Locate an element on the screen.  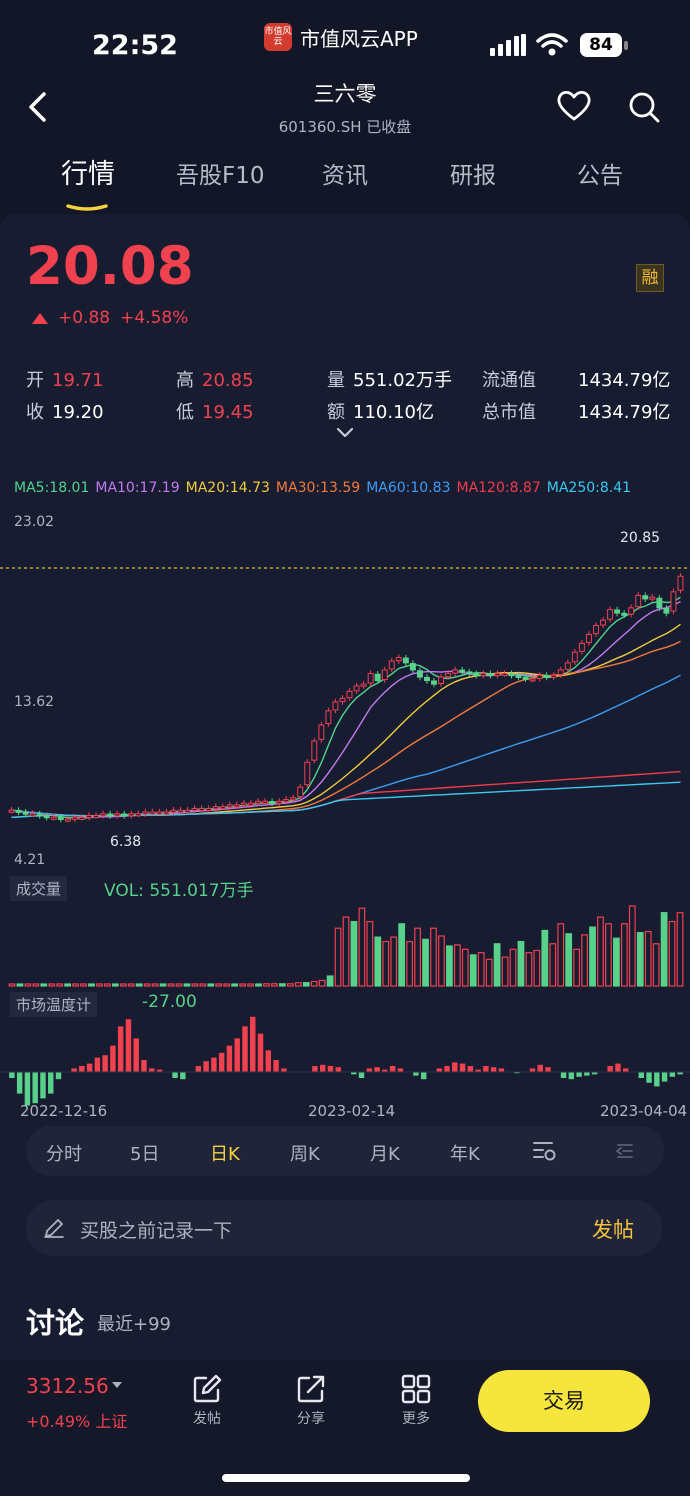
post-composer: 买股之前记录一下 发帖 is located at coordinates (344, 1228).